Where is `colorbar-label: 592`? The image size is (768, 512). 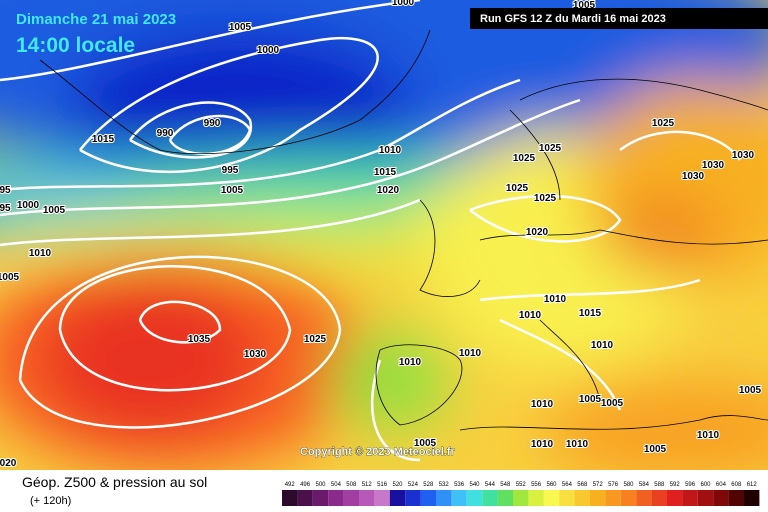 colorbar-label: 592 is located at coordinates (675, 485).